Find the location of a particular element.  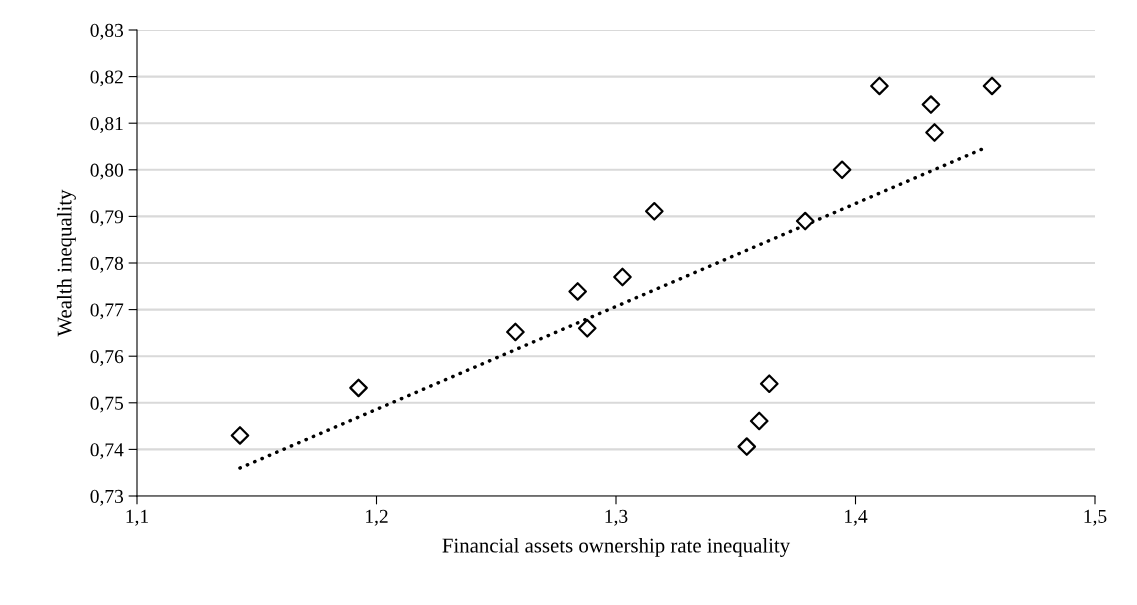

y-axis-title: Wealth inequality is located at coordinates (66, 263).